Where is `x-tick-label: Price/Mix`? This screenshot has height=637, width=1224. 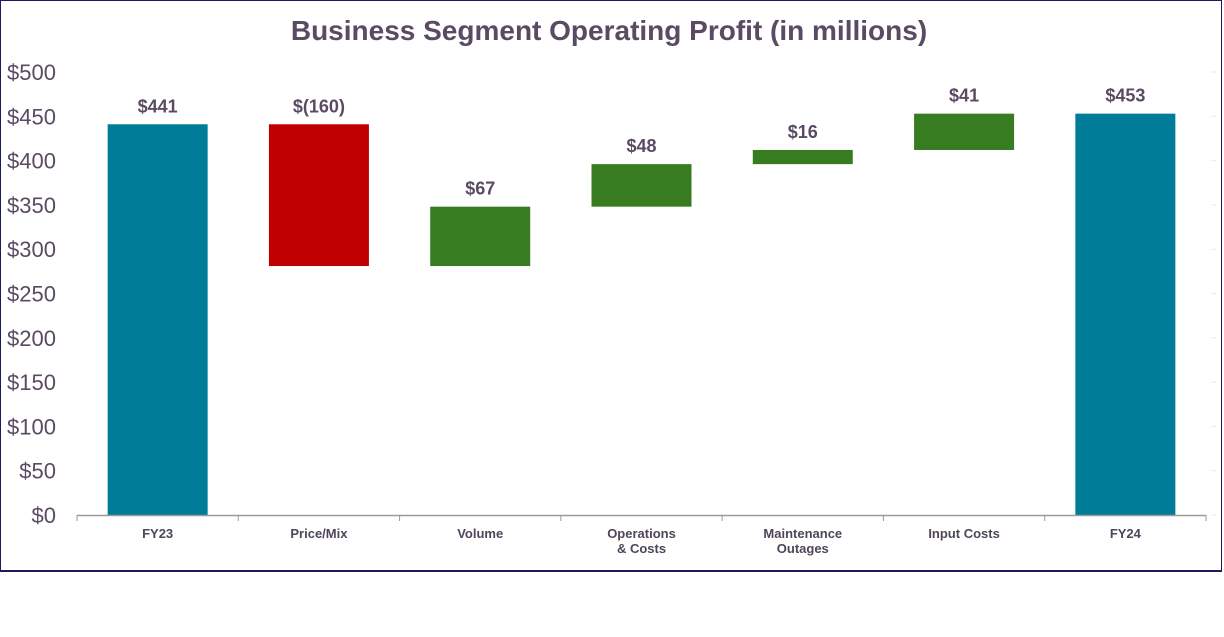
x-tick-label: Price/Mix is located at coordinates (319, 533).